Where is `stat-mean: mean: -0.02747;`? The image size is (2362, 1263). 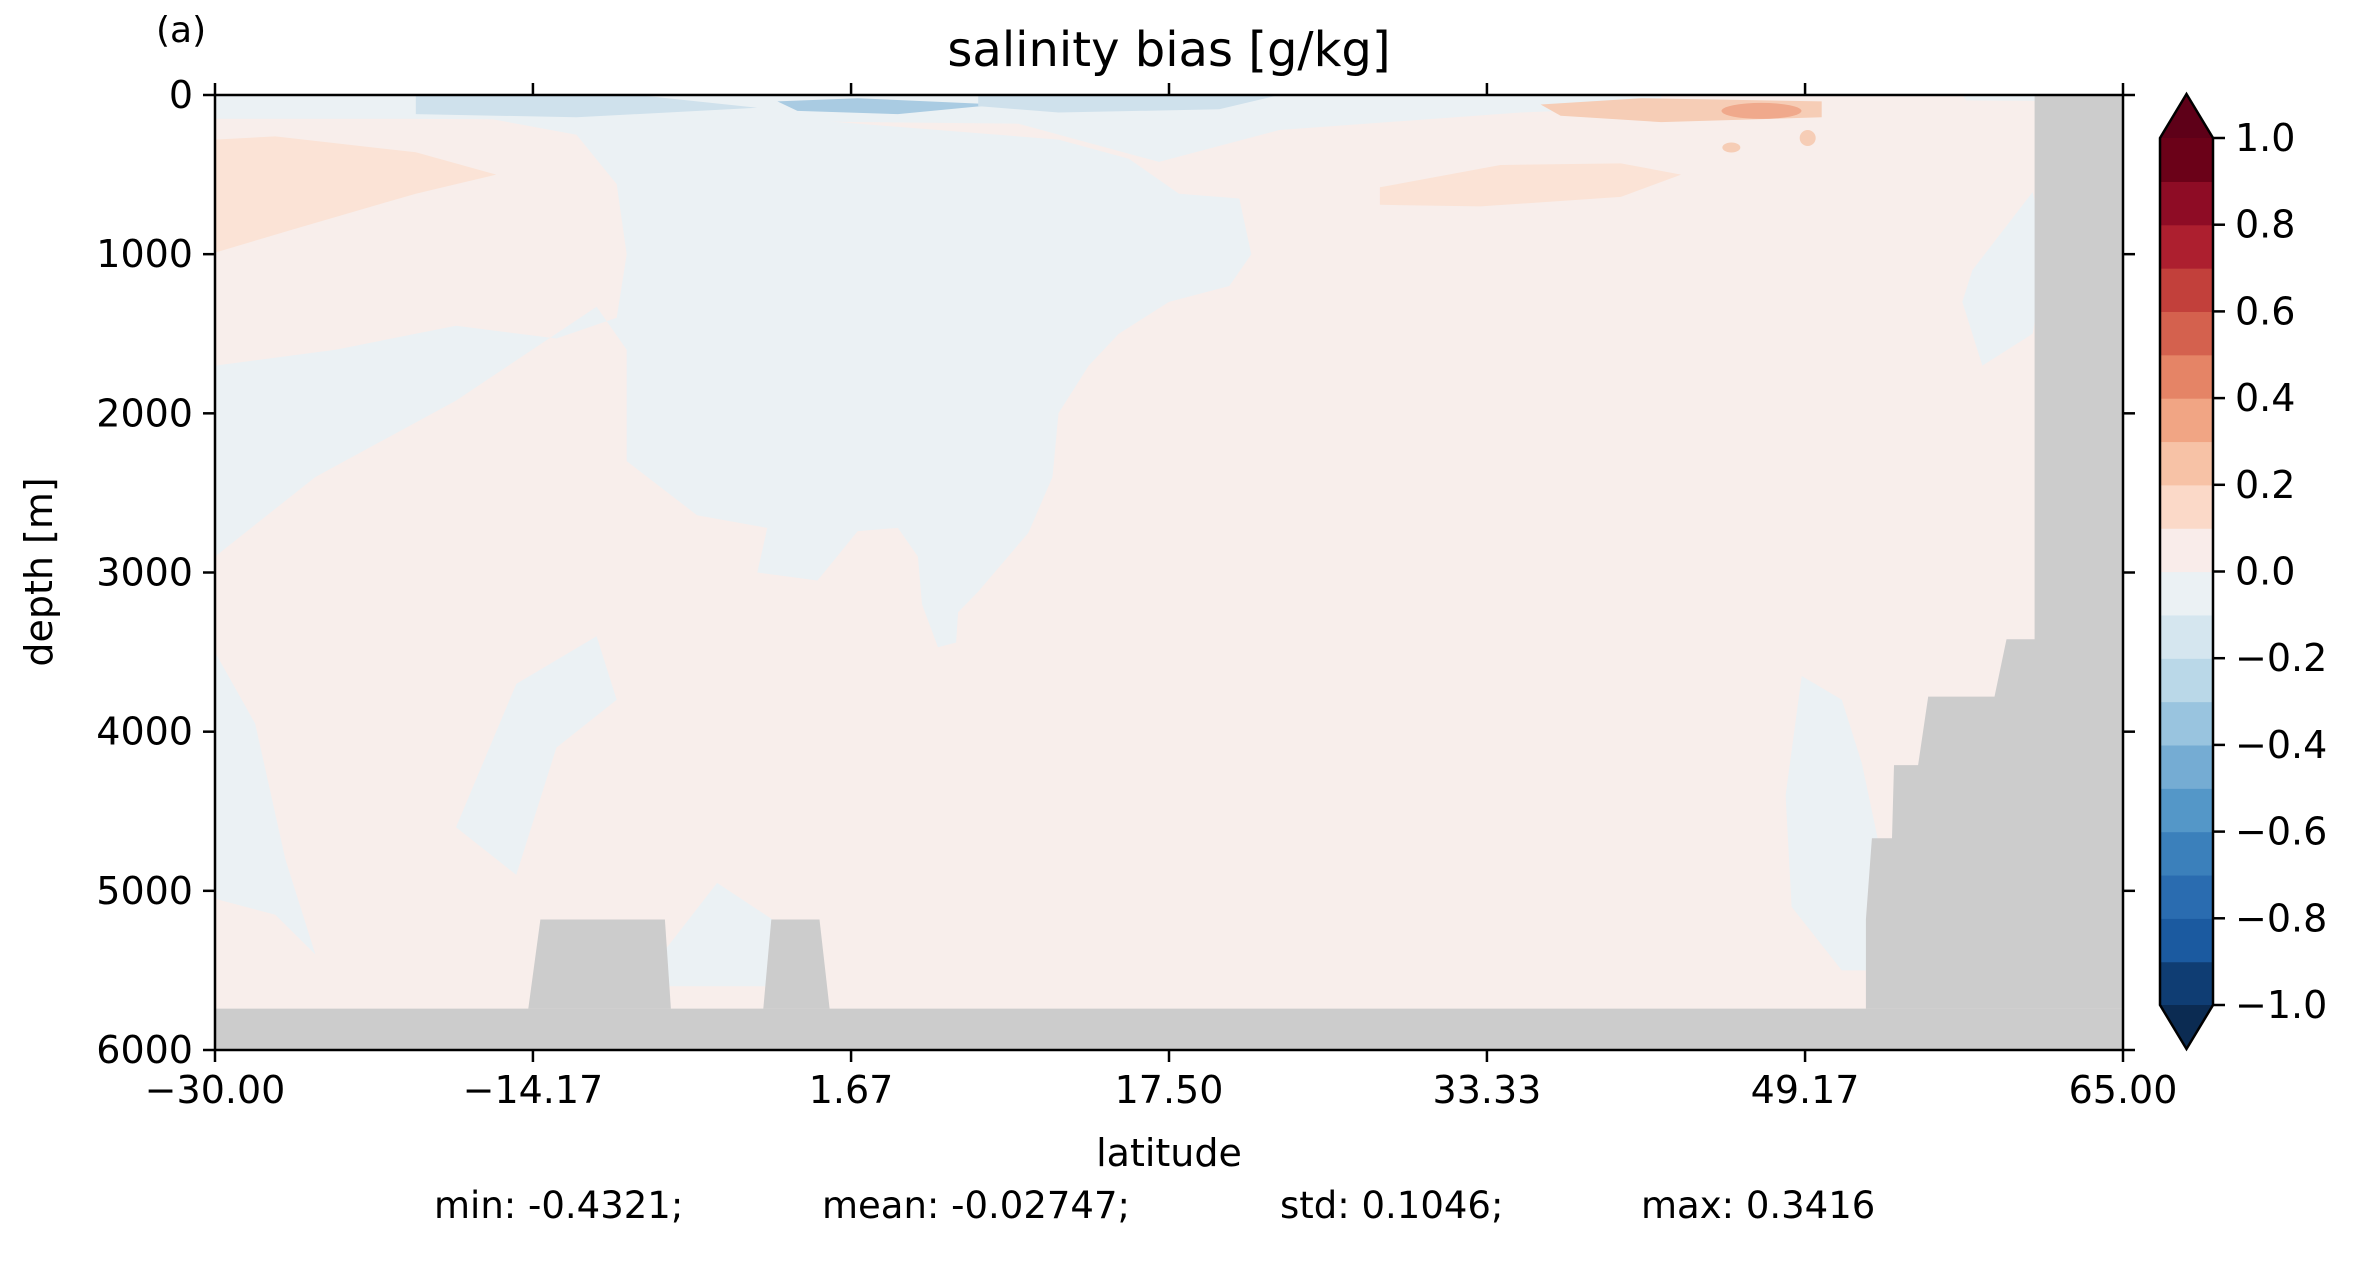
stat-mean: mean: -0.02747; is located at coordinates (976, 1205).